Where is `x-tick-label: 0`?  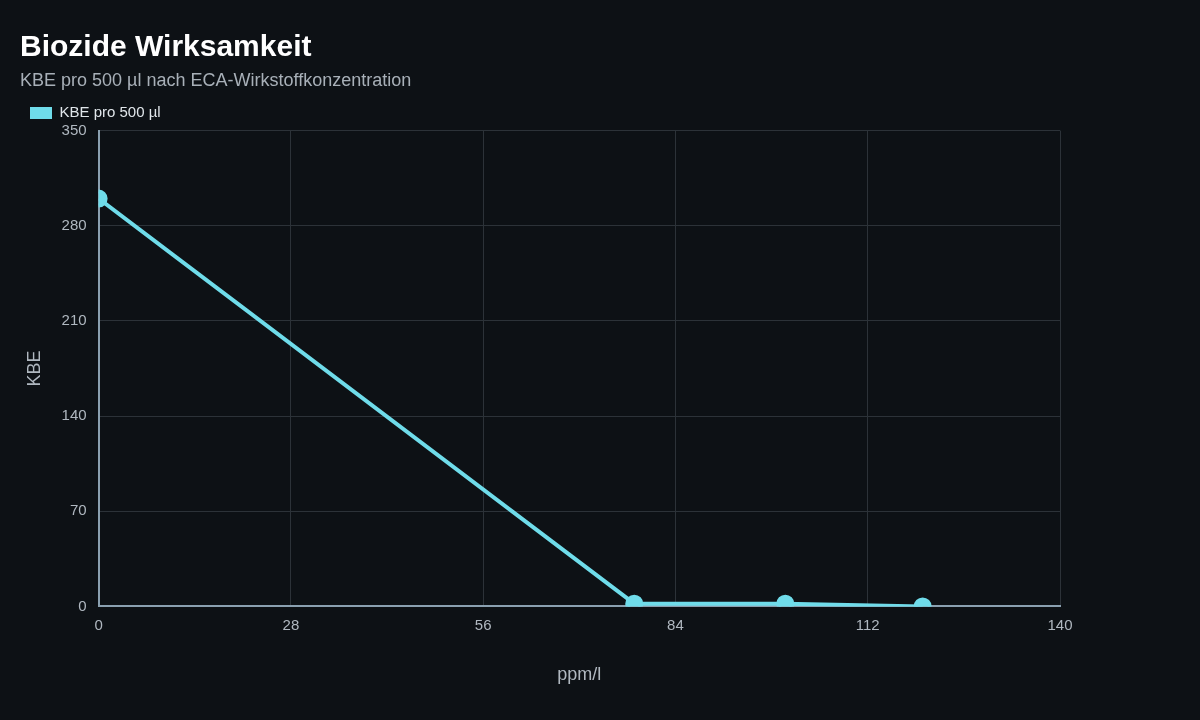 x-tick-label: 0 is located at coordinates (98, 624).